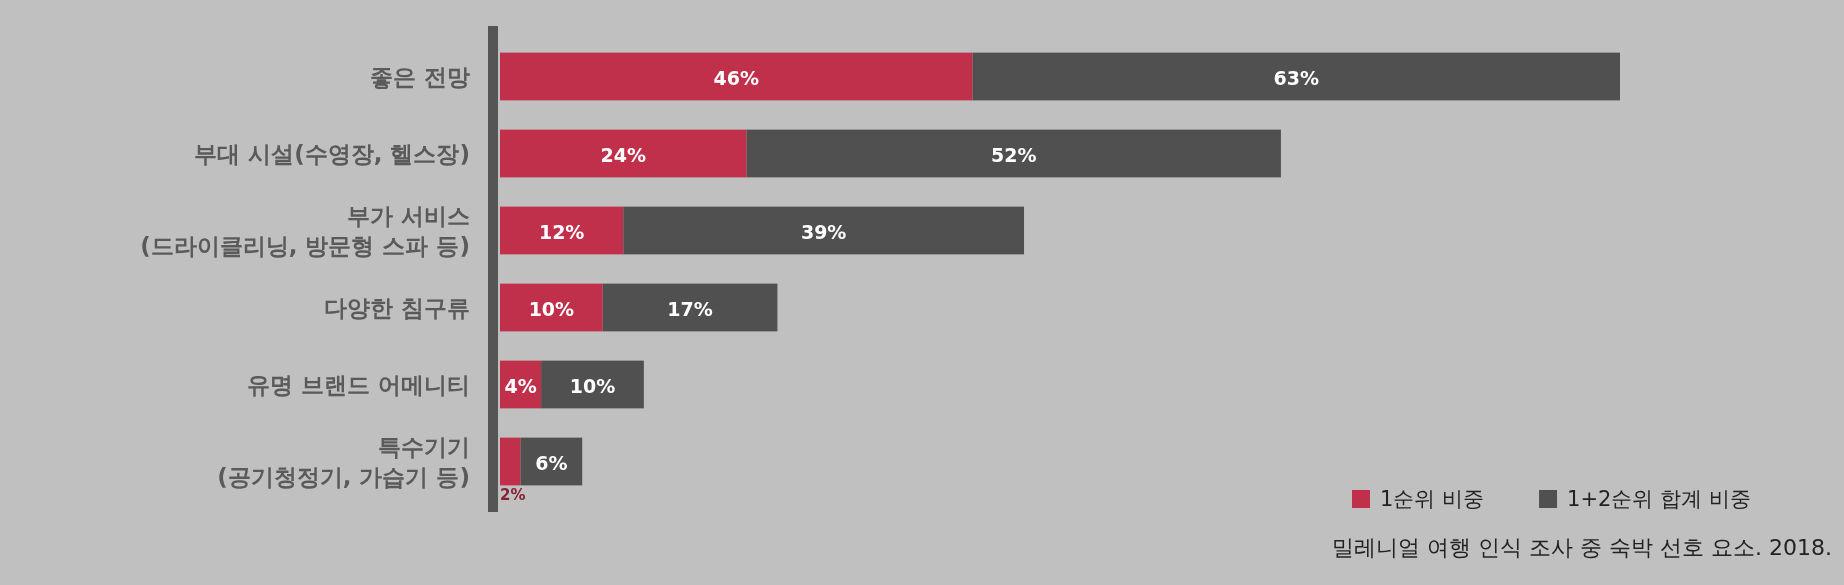 This screenshot has width=1844, height=585. I want to click on data-label: 63%, so click(1296, 77).